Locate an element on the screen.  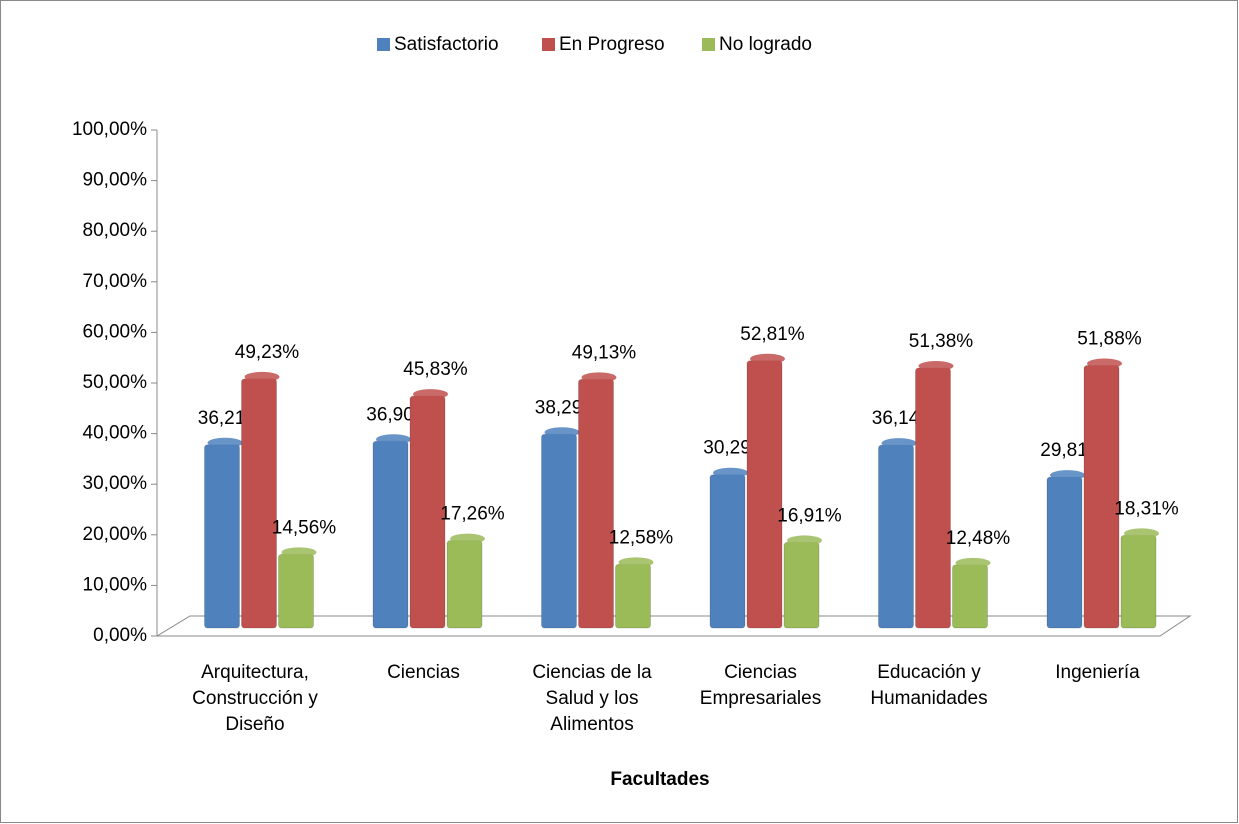
y-tick-label: 80,00% is located at coordinates (115, 230).